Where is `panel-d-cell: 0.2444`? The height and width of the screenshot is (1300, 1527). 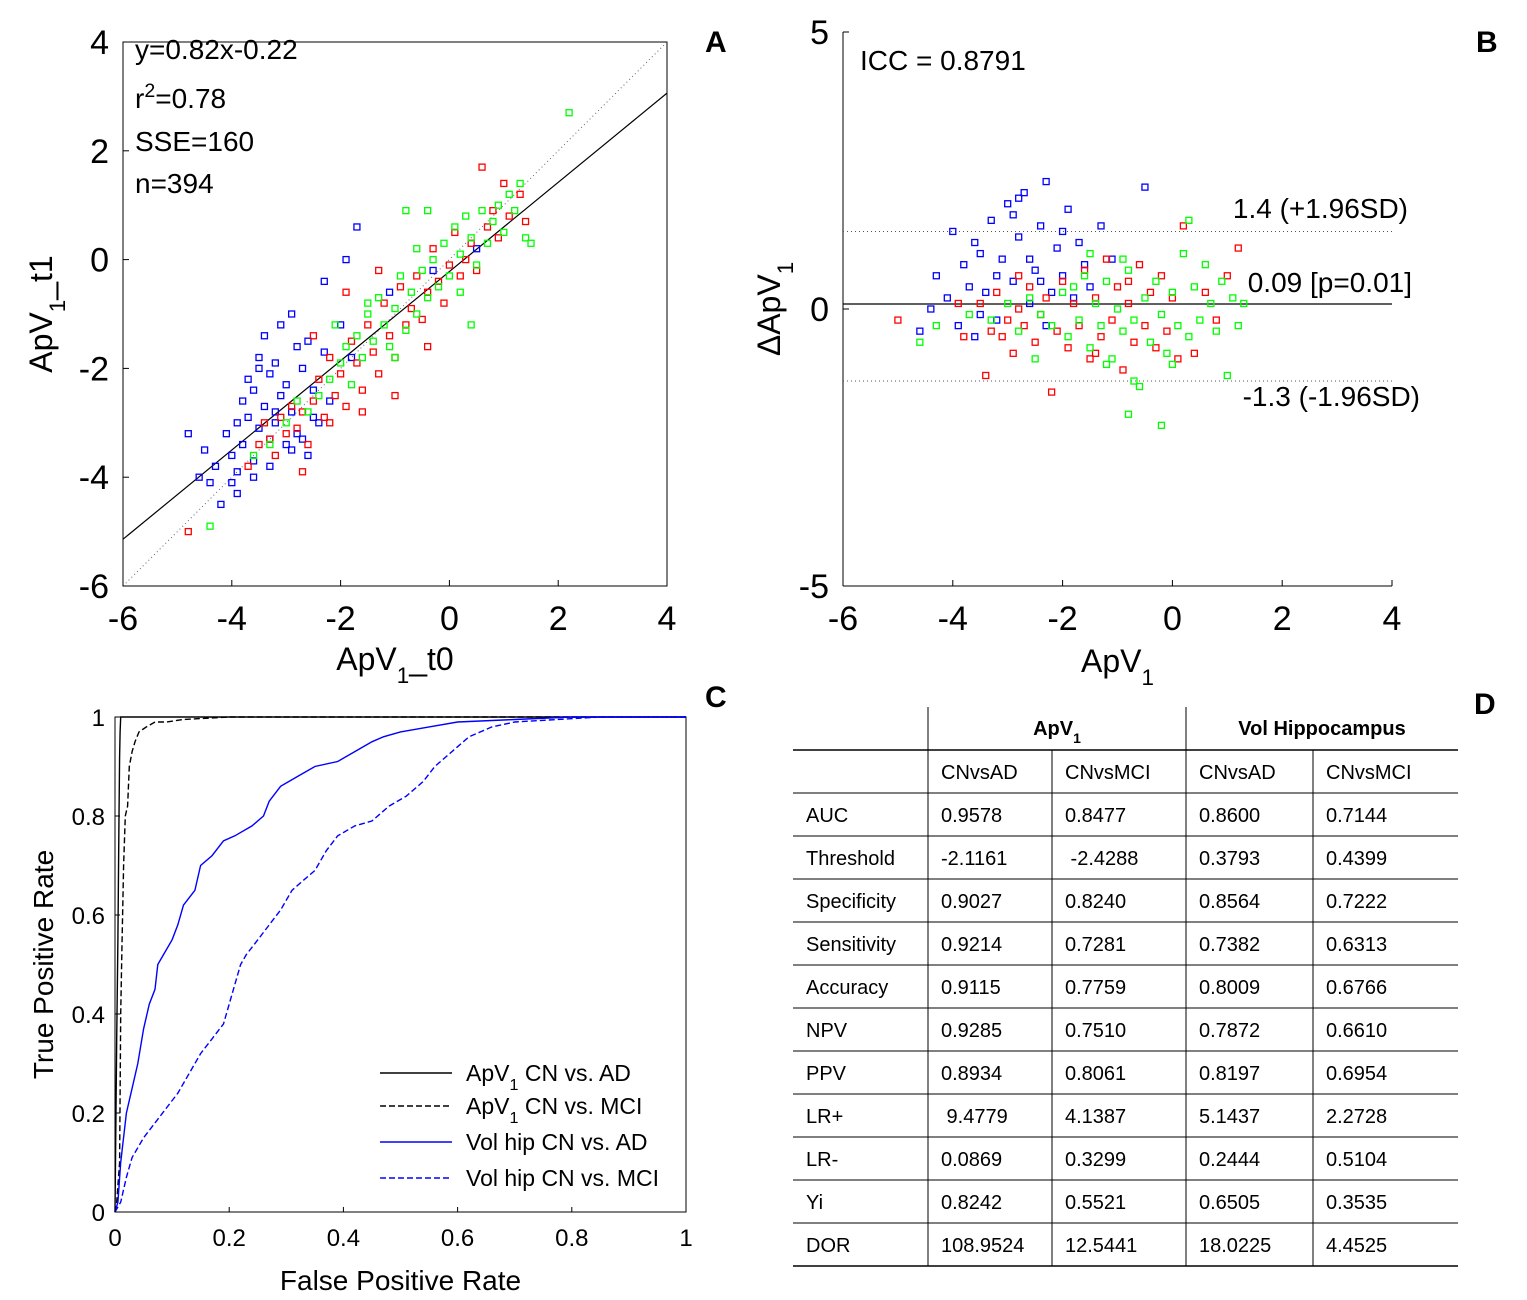
panel-d-cell: 0.2444 is located at coordinates (1229, 1160).